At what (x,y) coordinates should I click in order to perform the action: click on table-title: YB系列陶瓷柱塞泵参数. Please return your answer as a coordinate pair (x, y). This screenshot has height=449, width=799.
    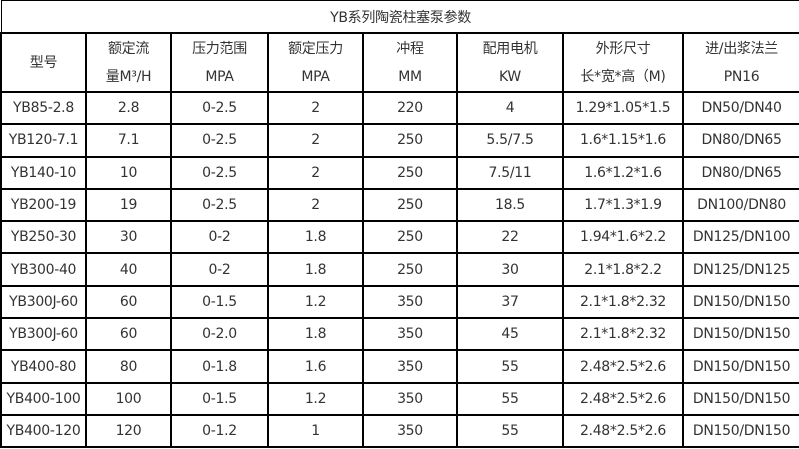
    Looking at the image, I should click on (399, 17).